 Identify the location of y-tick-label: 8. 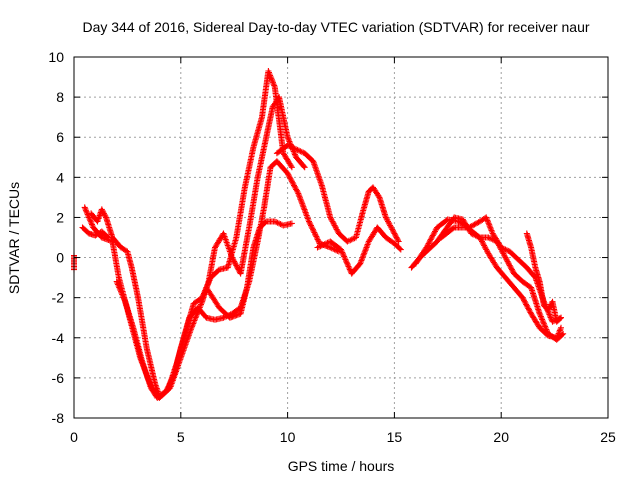
(60, 97).